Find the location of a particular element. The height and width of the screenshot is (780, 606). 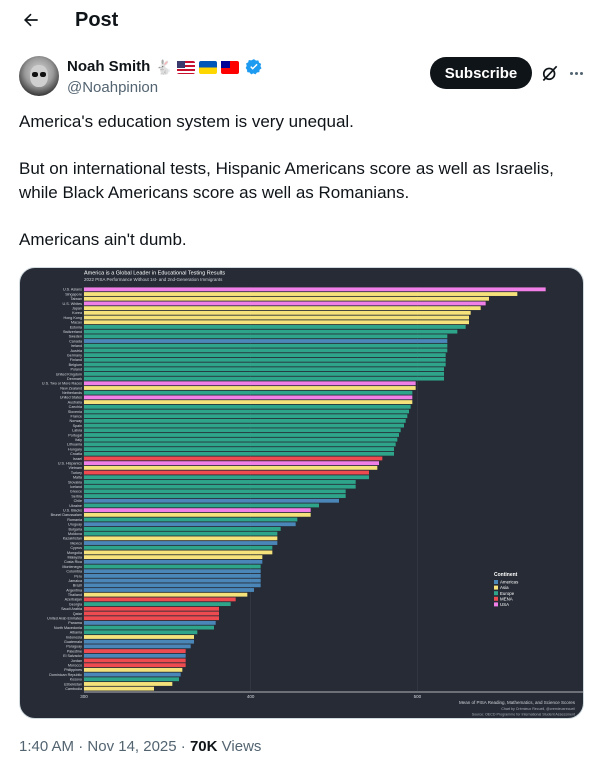

bar-mongolia is located at coordinates (178, 552).